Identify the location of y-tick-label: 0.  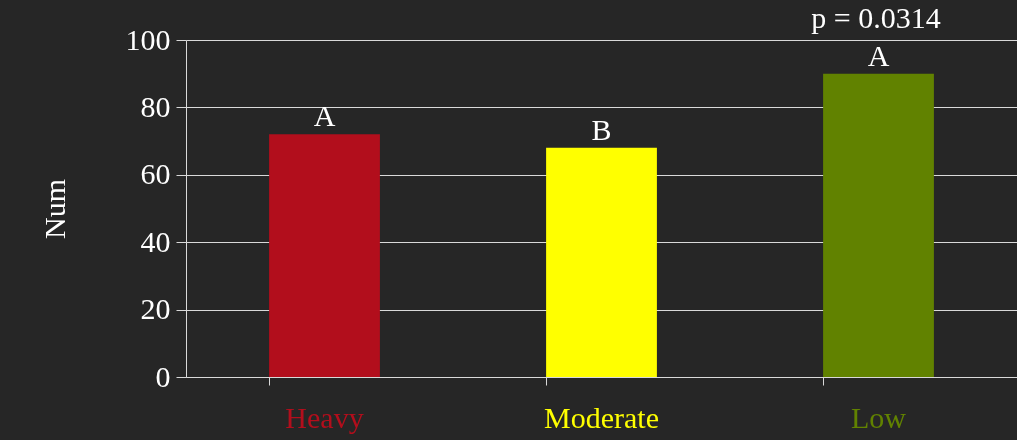
(163, 376).